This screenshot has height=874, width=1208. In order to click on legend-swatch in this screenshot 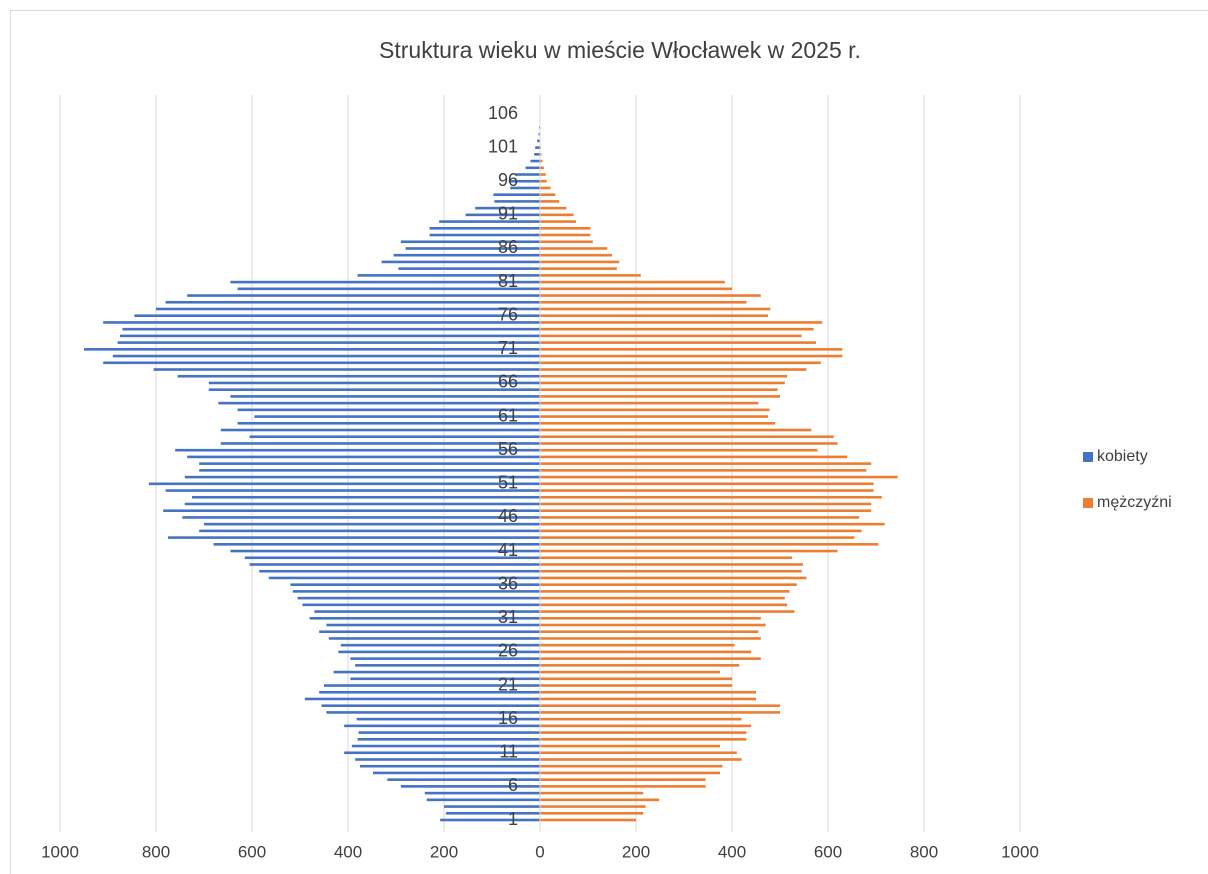, I will do `click(1088, 457)`.